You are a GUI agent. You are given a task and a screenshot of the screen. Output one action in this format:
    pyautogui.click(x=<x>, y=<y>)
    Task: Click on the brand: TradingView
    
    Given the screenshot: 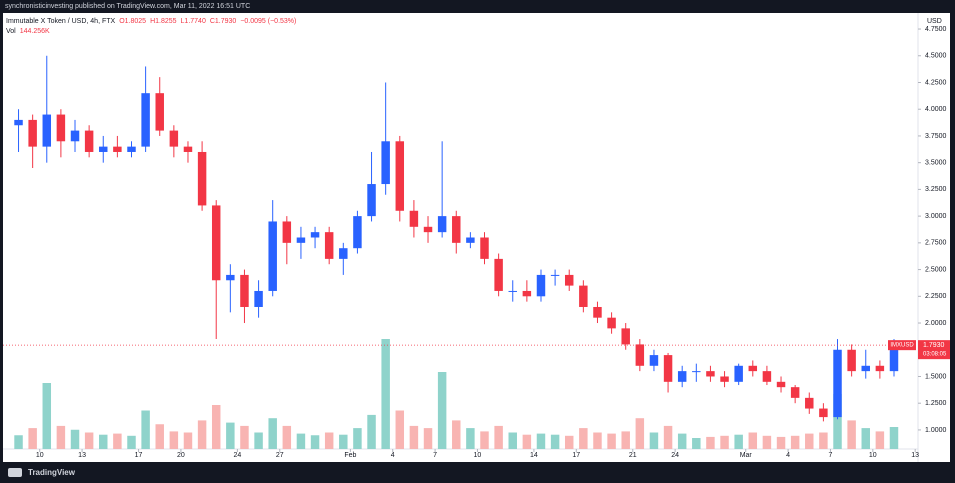 What is the action you would take?
    pyautogui.click(x=52, y=472)
    